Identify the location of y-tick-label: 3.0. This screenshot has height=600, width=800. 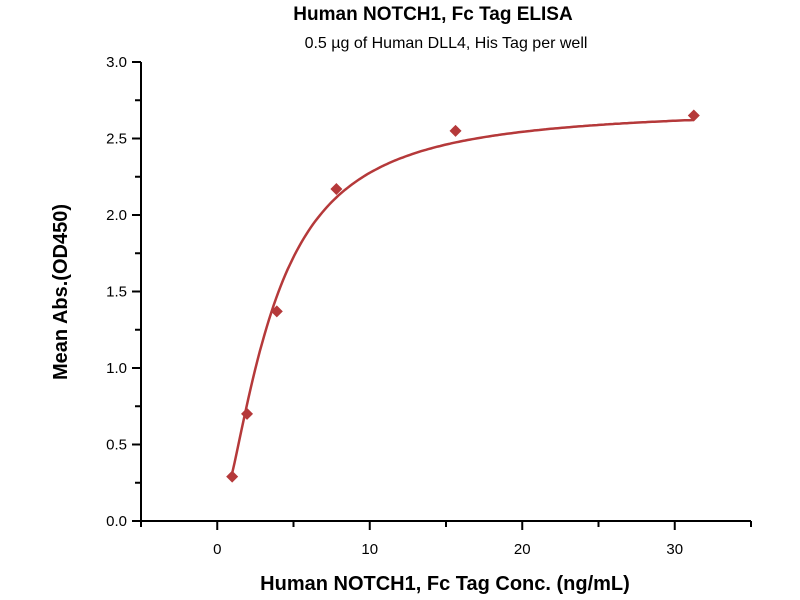
(116, 62).